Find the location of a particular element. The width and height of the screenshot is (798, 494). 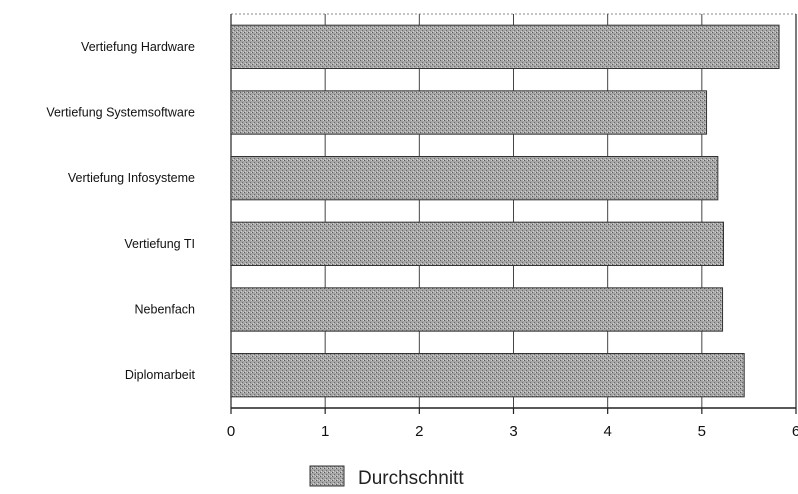

category-label: Diplomarbeit is located at coordinates (160, 375).